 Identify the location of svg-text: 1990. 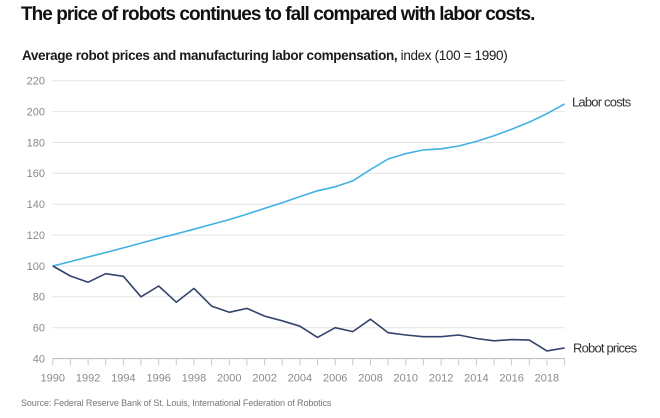
(53, 379).